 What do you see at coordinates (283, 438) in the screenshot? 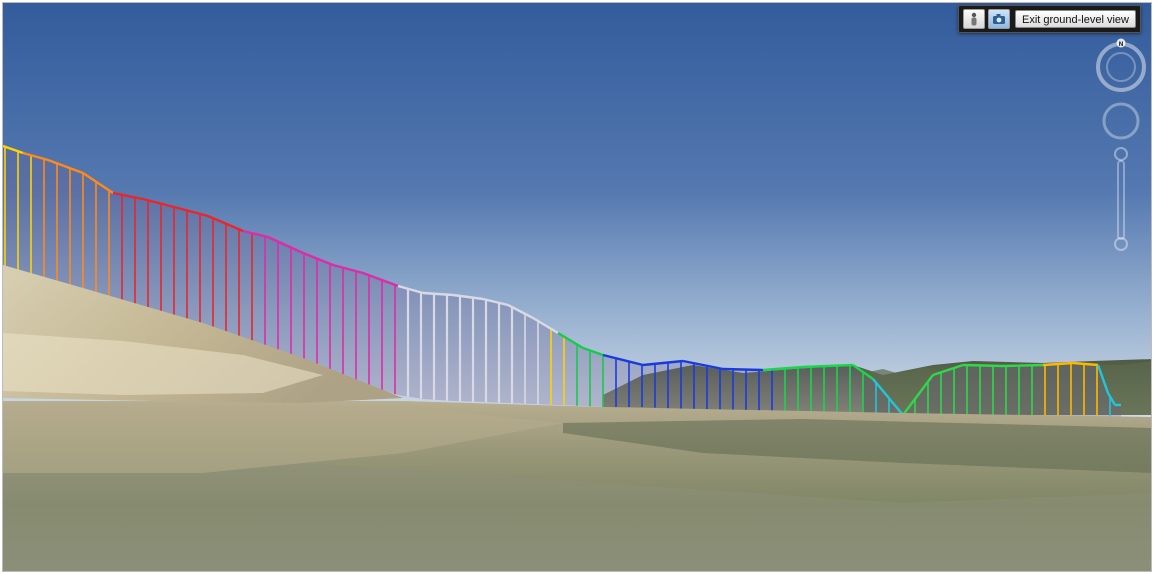
I see `foreground` at bounding box center [283, 438].